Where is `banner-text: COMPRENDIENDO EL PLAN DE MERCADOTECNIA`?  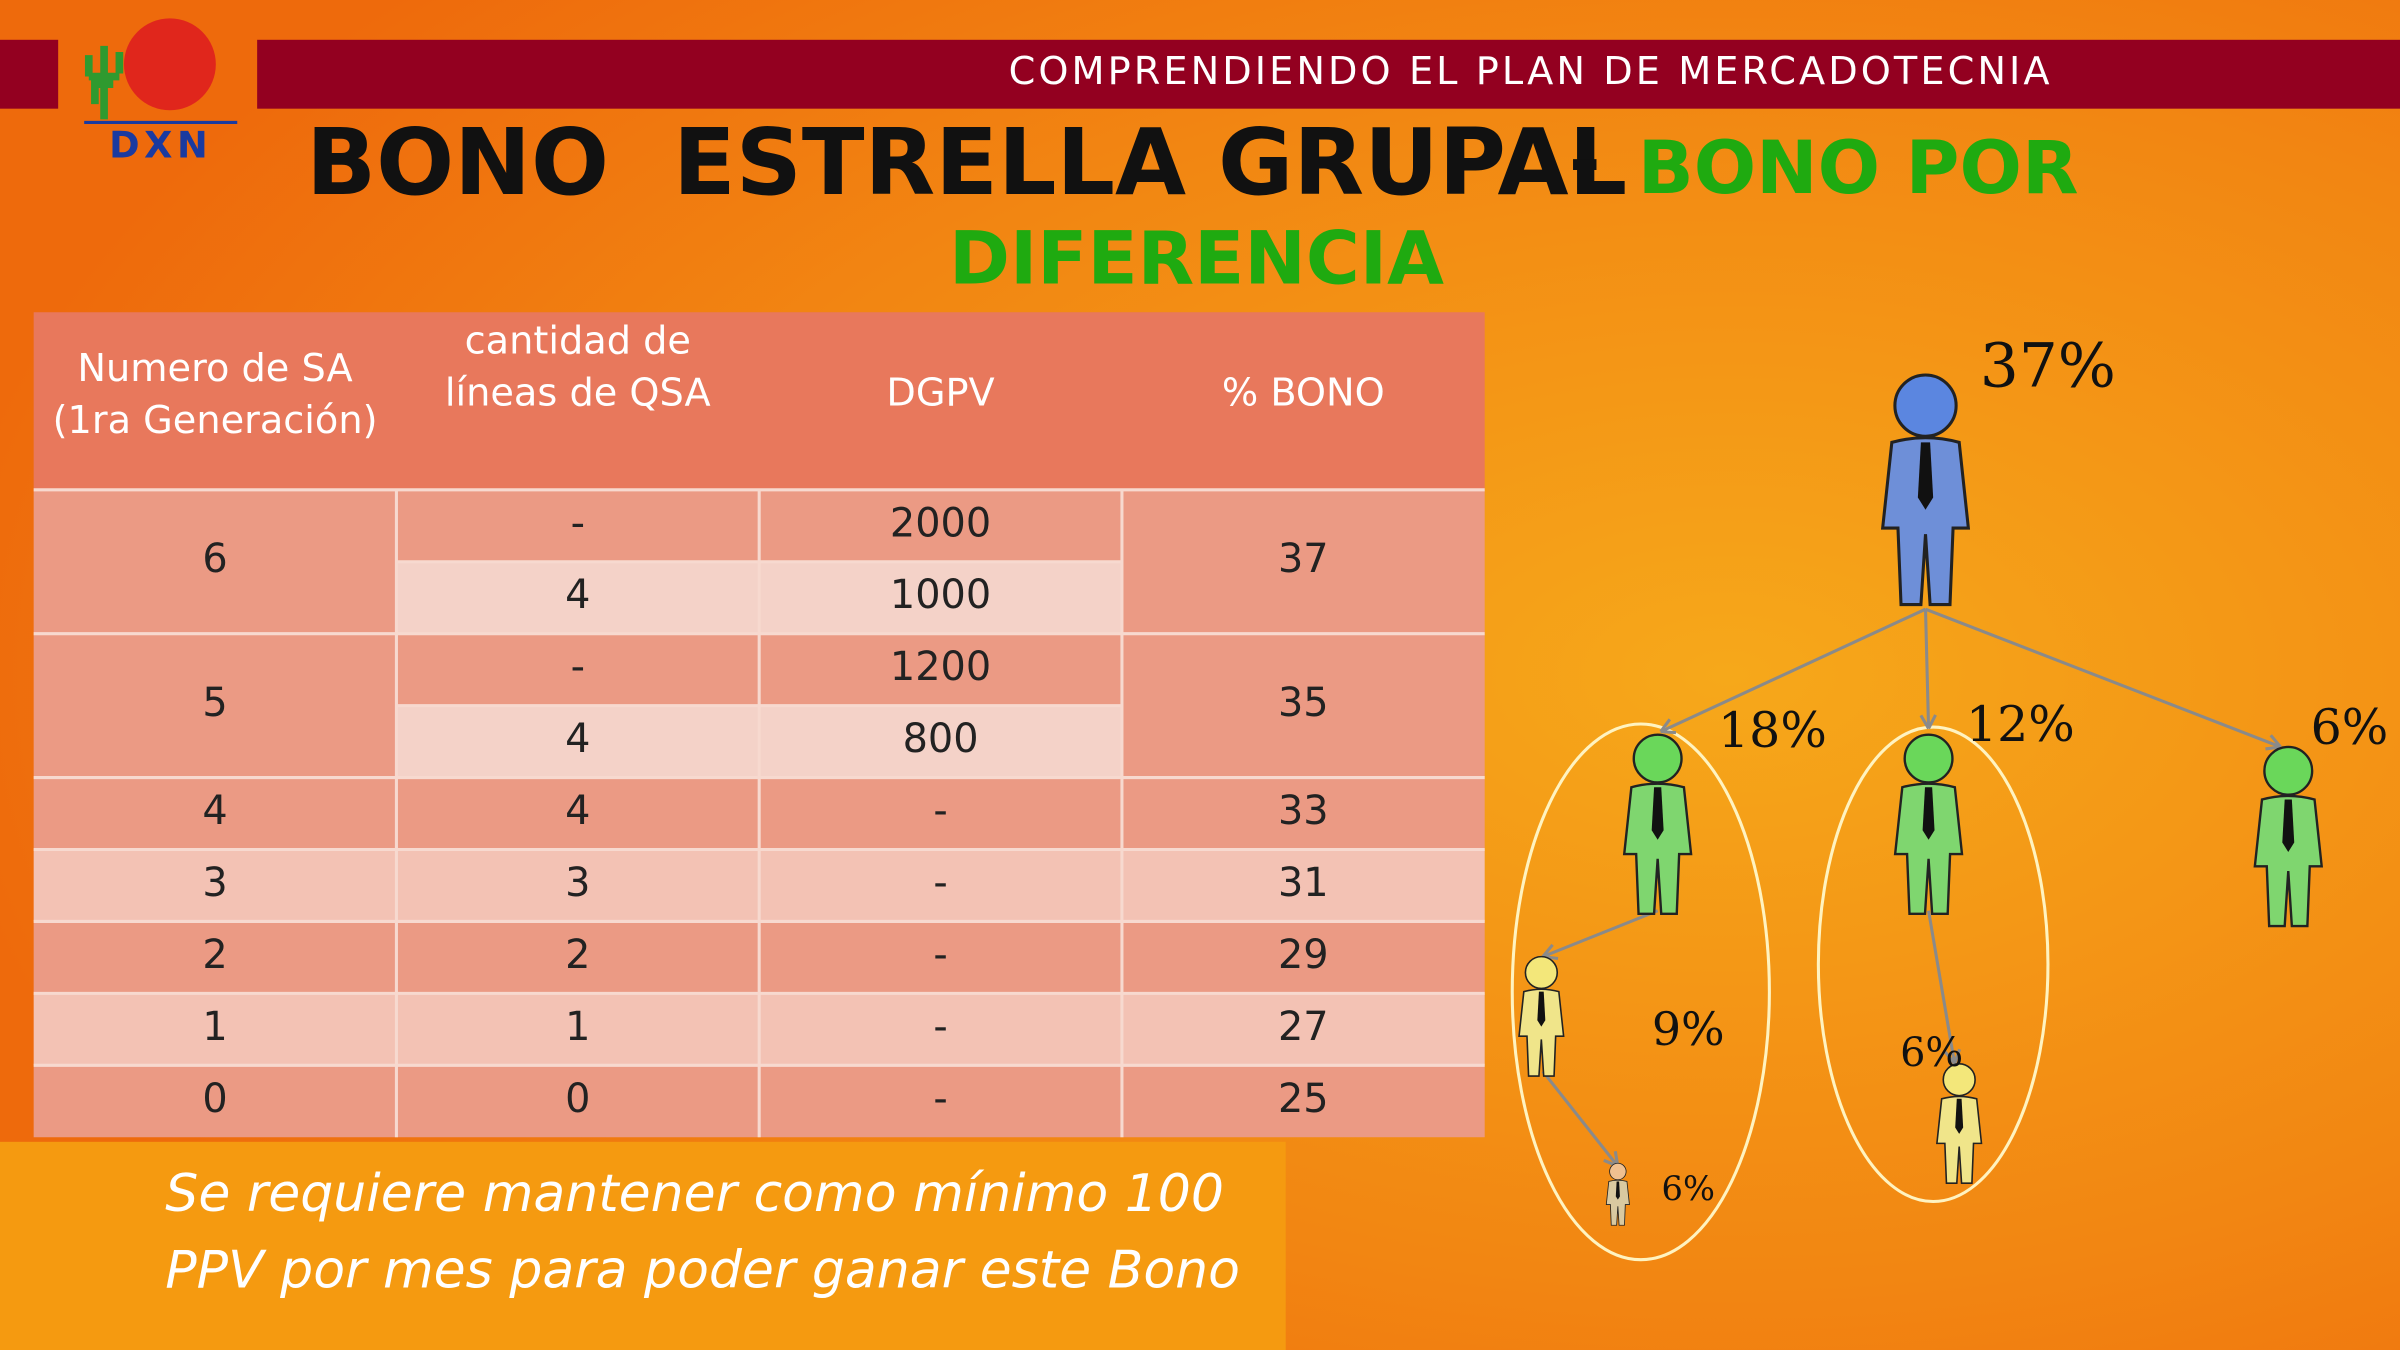
banner-text: COMPRENDIENDO EL PLAN DE MERCADOTECNIA is located at coordinates (1531, 71).